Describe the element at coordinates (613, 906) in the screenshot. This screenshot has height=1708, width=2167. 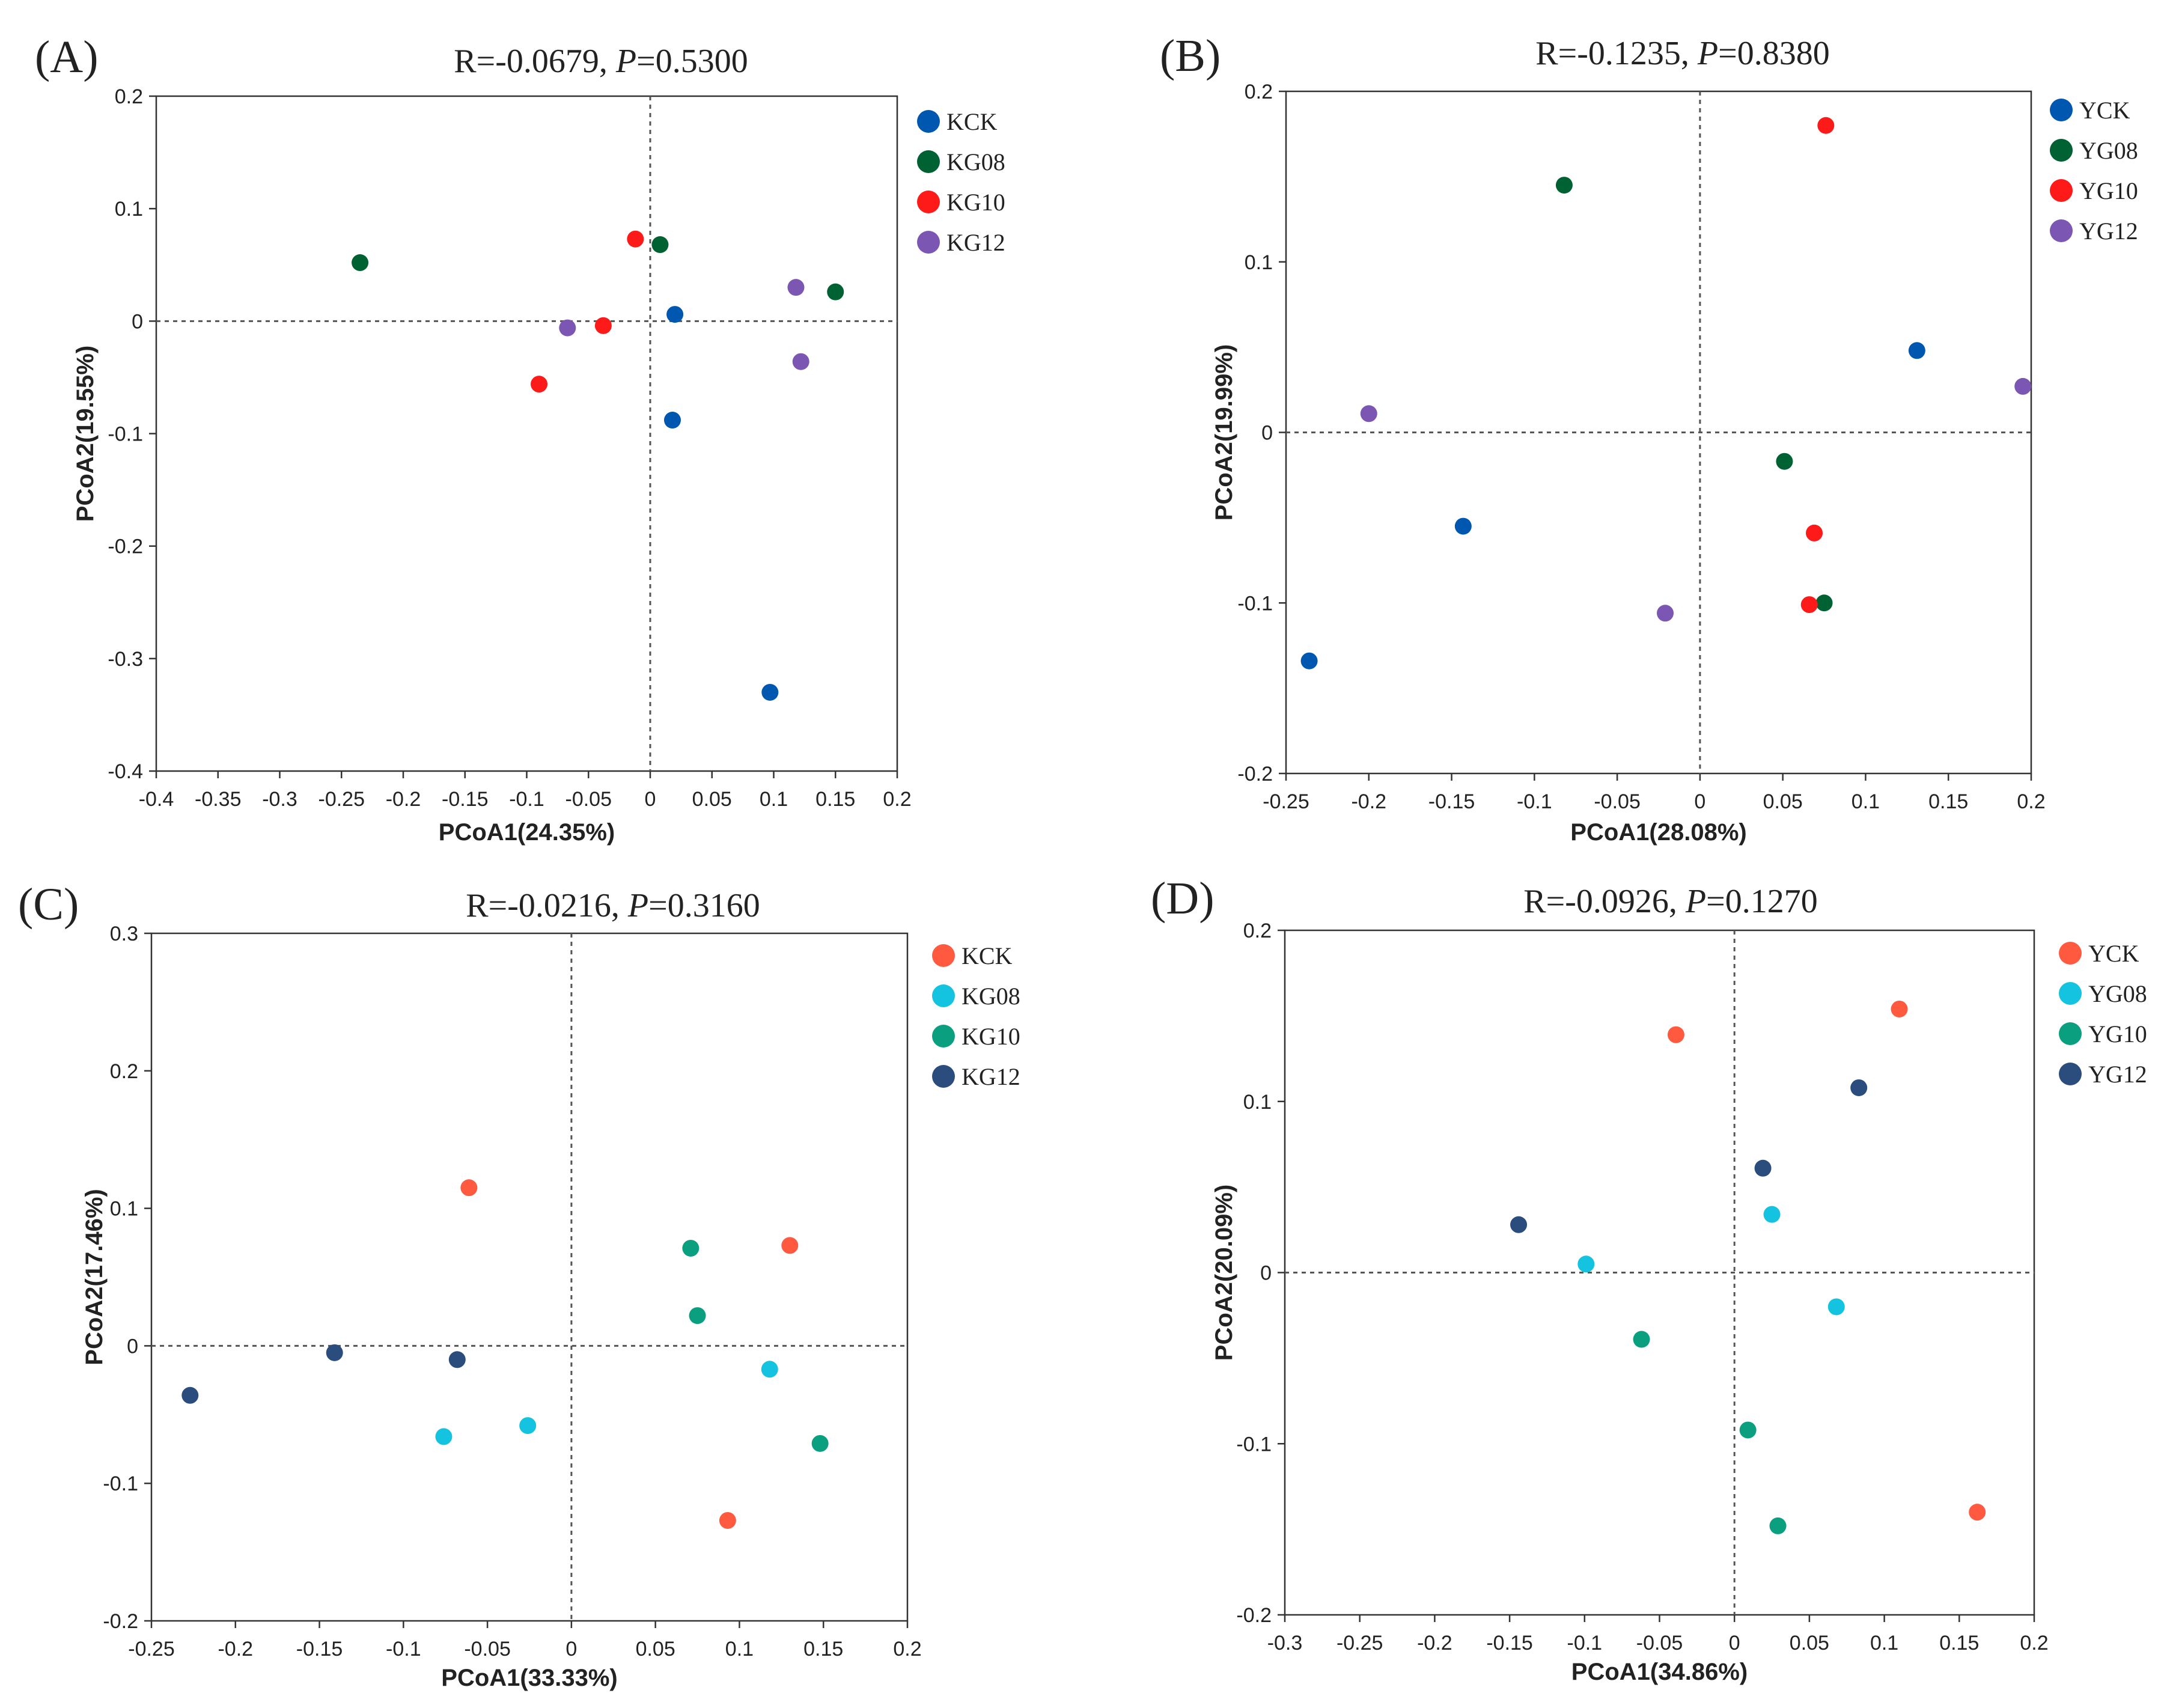
I see `chart-title: R=-0.0216, P=0.3160` at that location.